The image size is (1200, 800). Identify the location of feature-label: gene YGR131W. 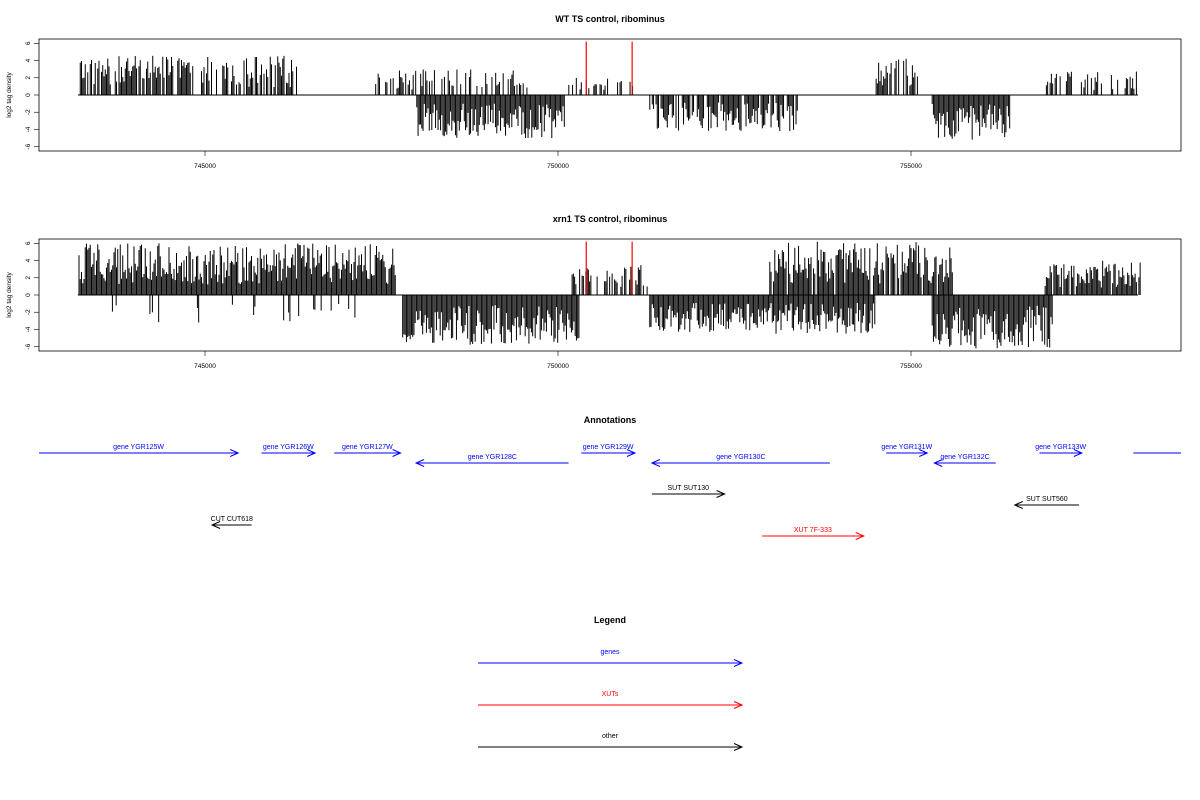
(906, 447).